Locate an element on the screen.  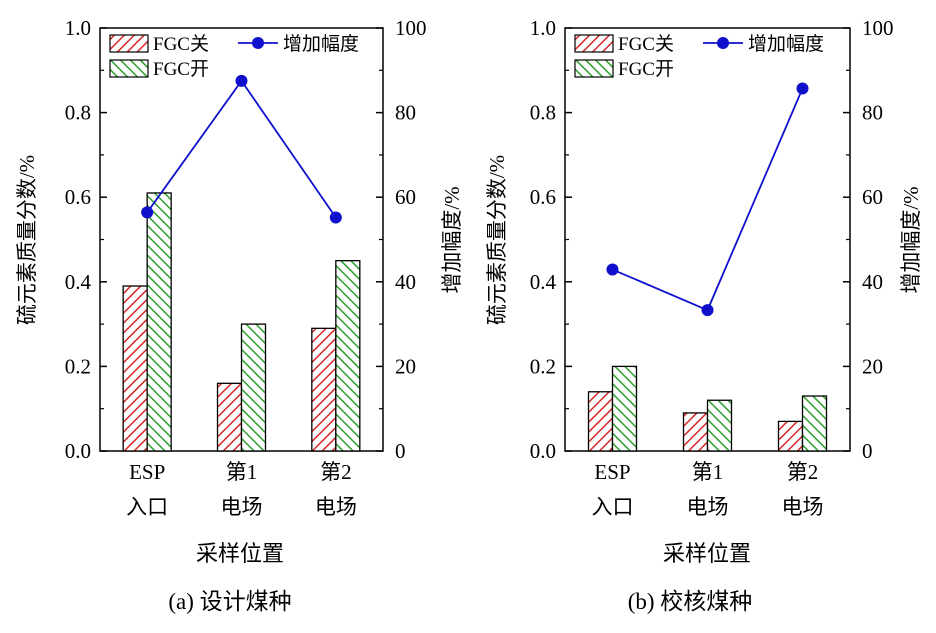
panel-b-ylabel: 硫元素质量分数/% is located at coordinates (497, 240).